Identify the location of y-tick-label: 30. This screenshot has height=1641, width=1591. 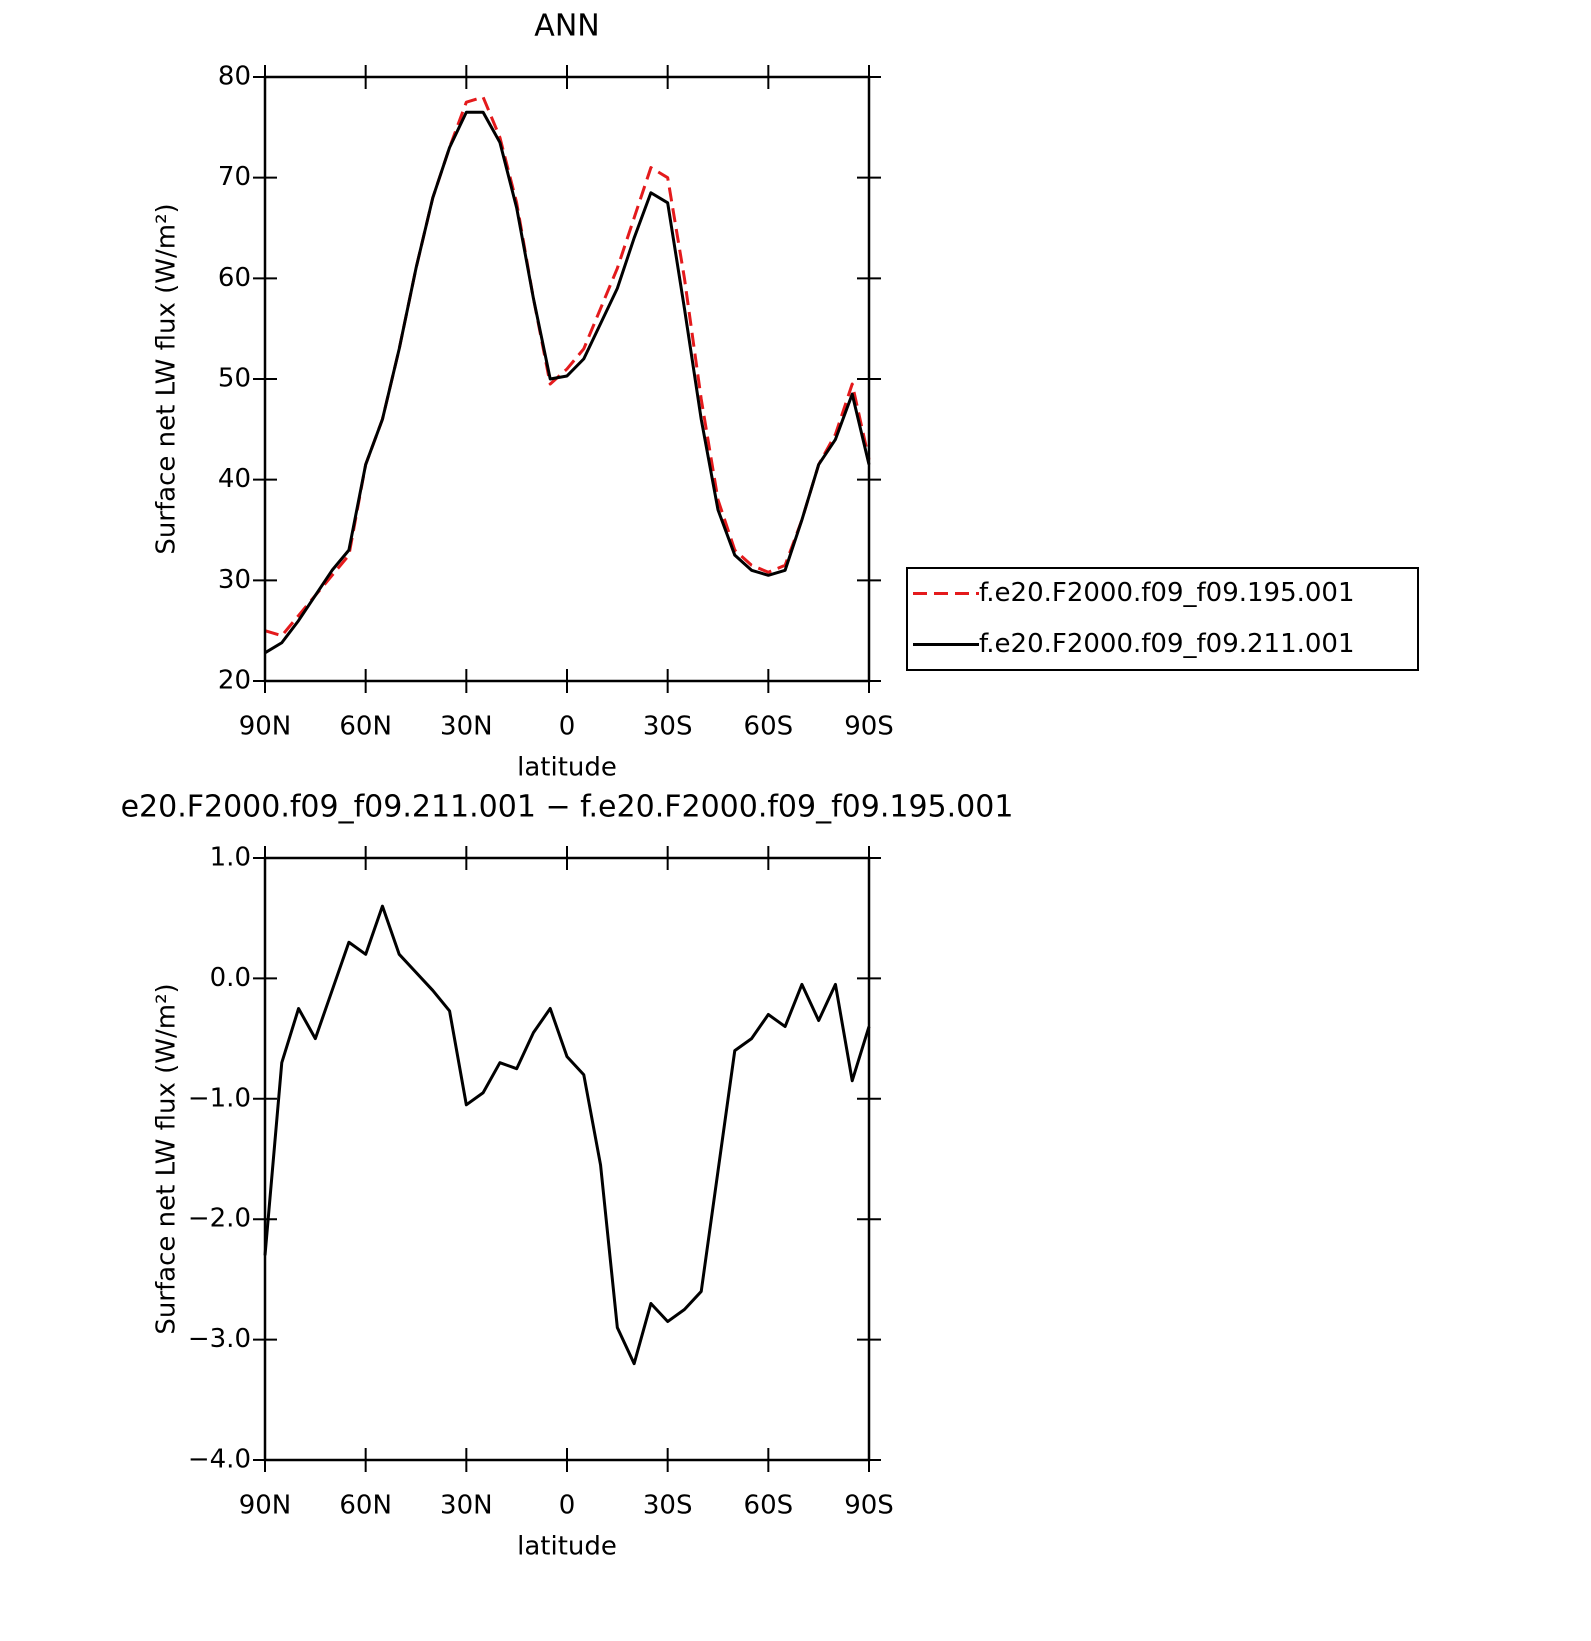
(234, 580).